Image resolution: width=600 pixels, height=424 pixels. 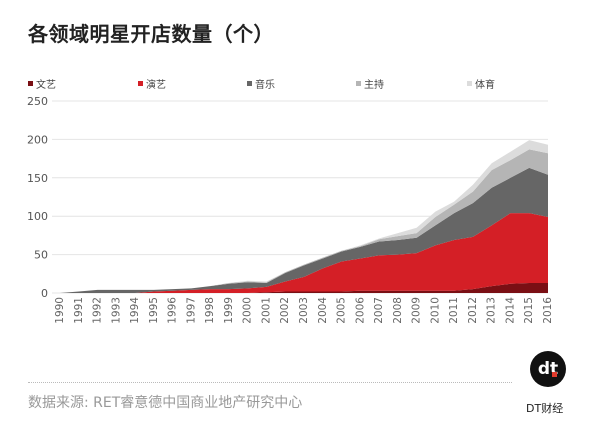 What do you see at coordinates (529, 310) in the screenshot?
I see `x-tick-label: 2015` at bounding box center [529, 310].